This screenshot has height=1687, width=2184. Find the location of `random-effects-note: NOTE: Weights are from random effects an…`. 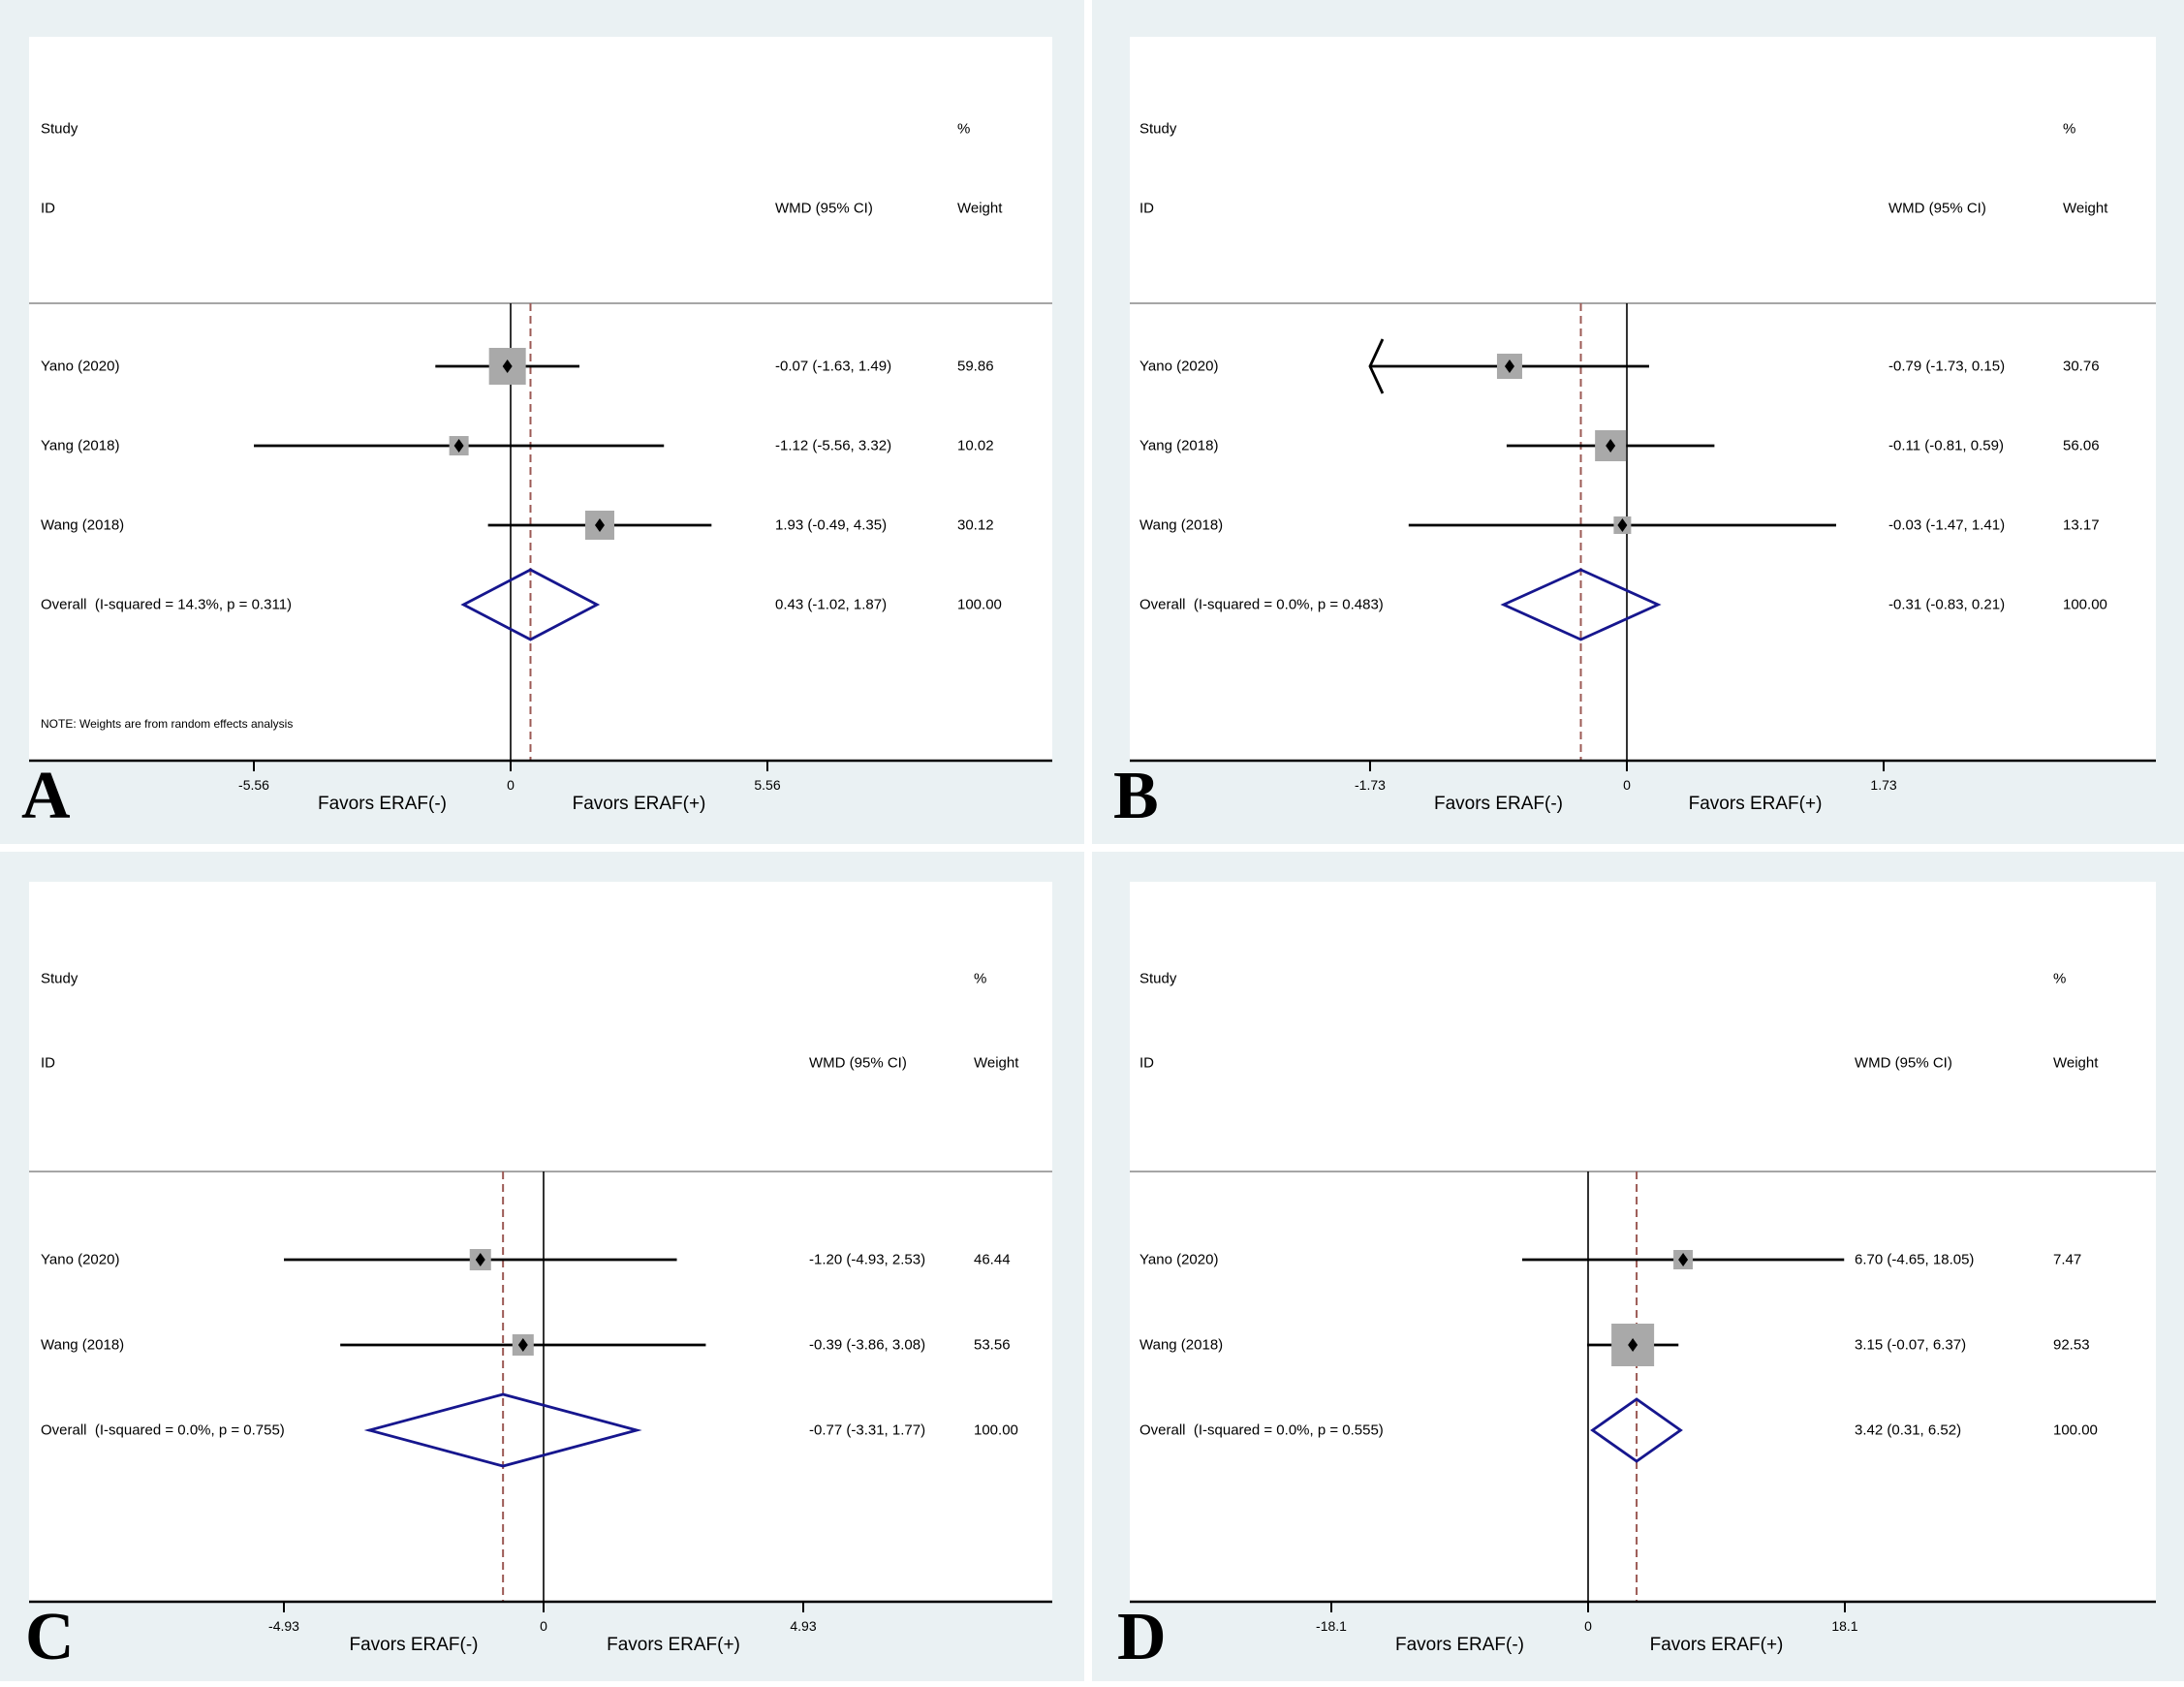

random-effects-note: NOTE: Weights are from random effects an… is located at coordinates (168, 725).